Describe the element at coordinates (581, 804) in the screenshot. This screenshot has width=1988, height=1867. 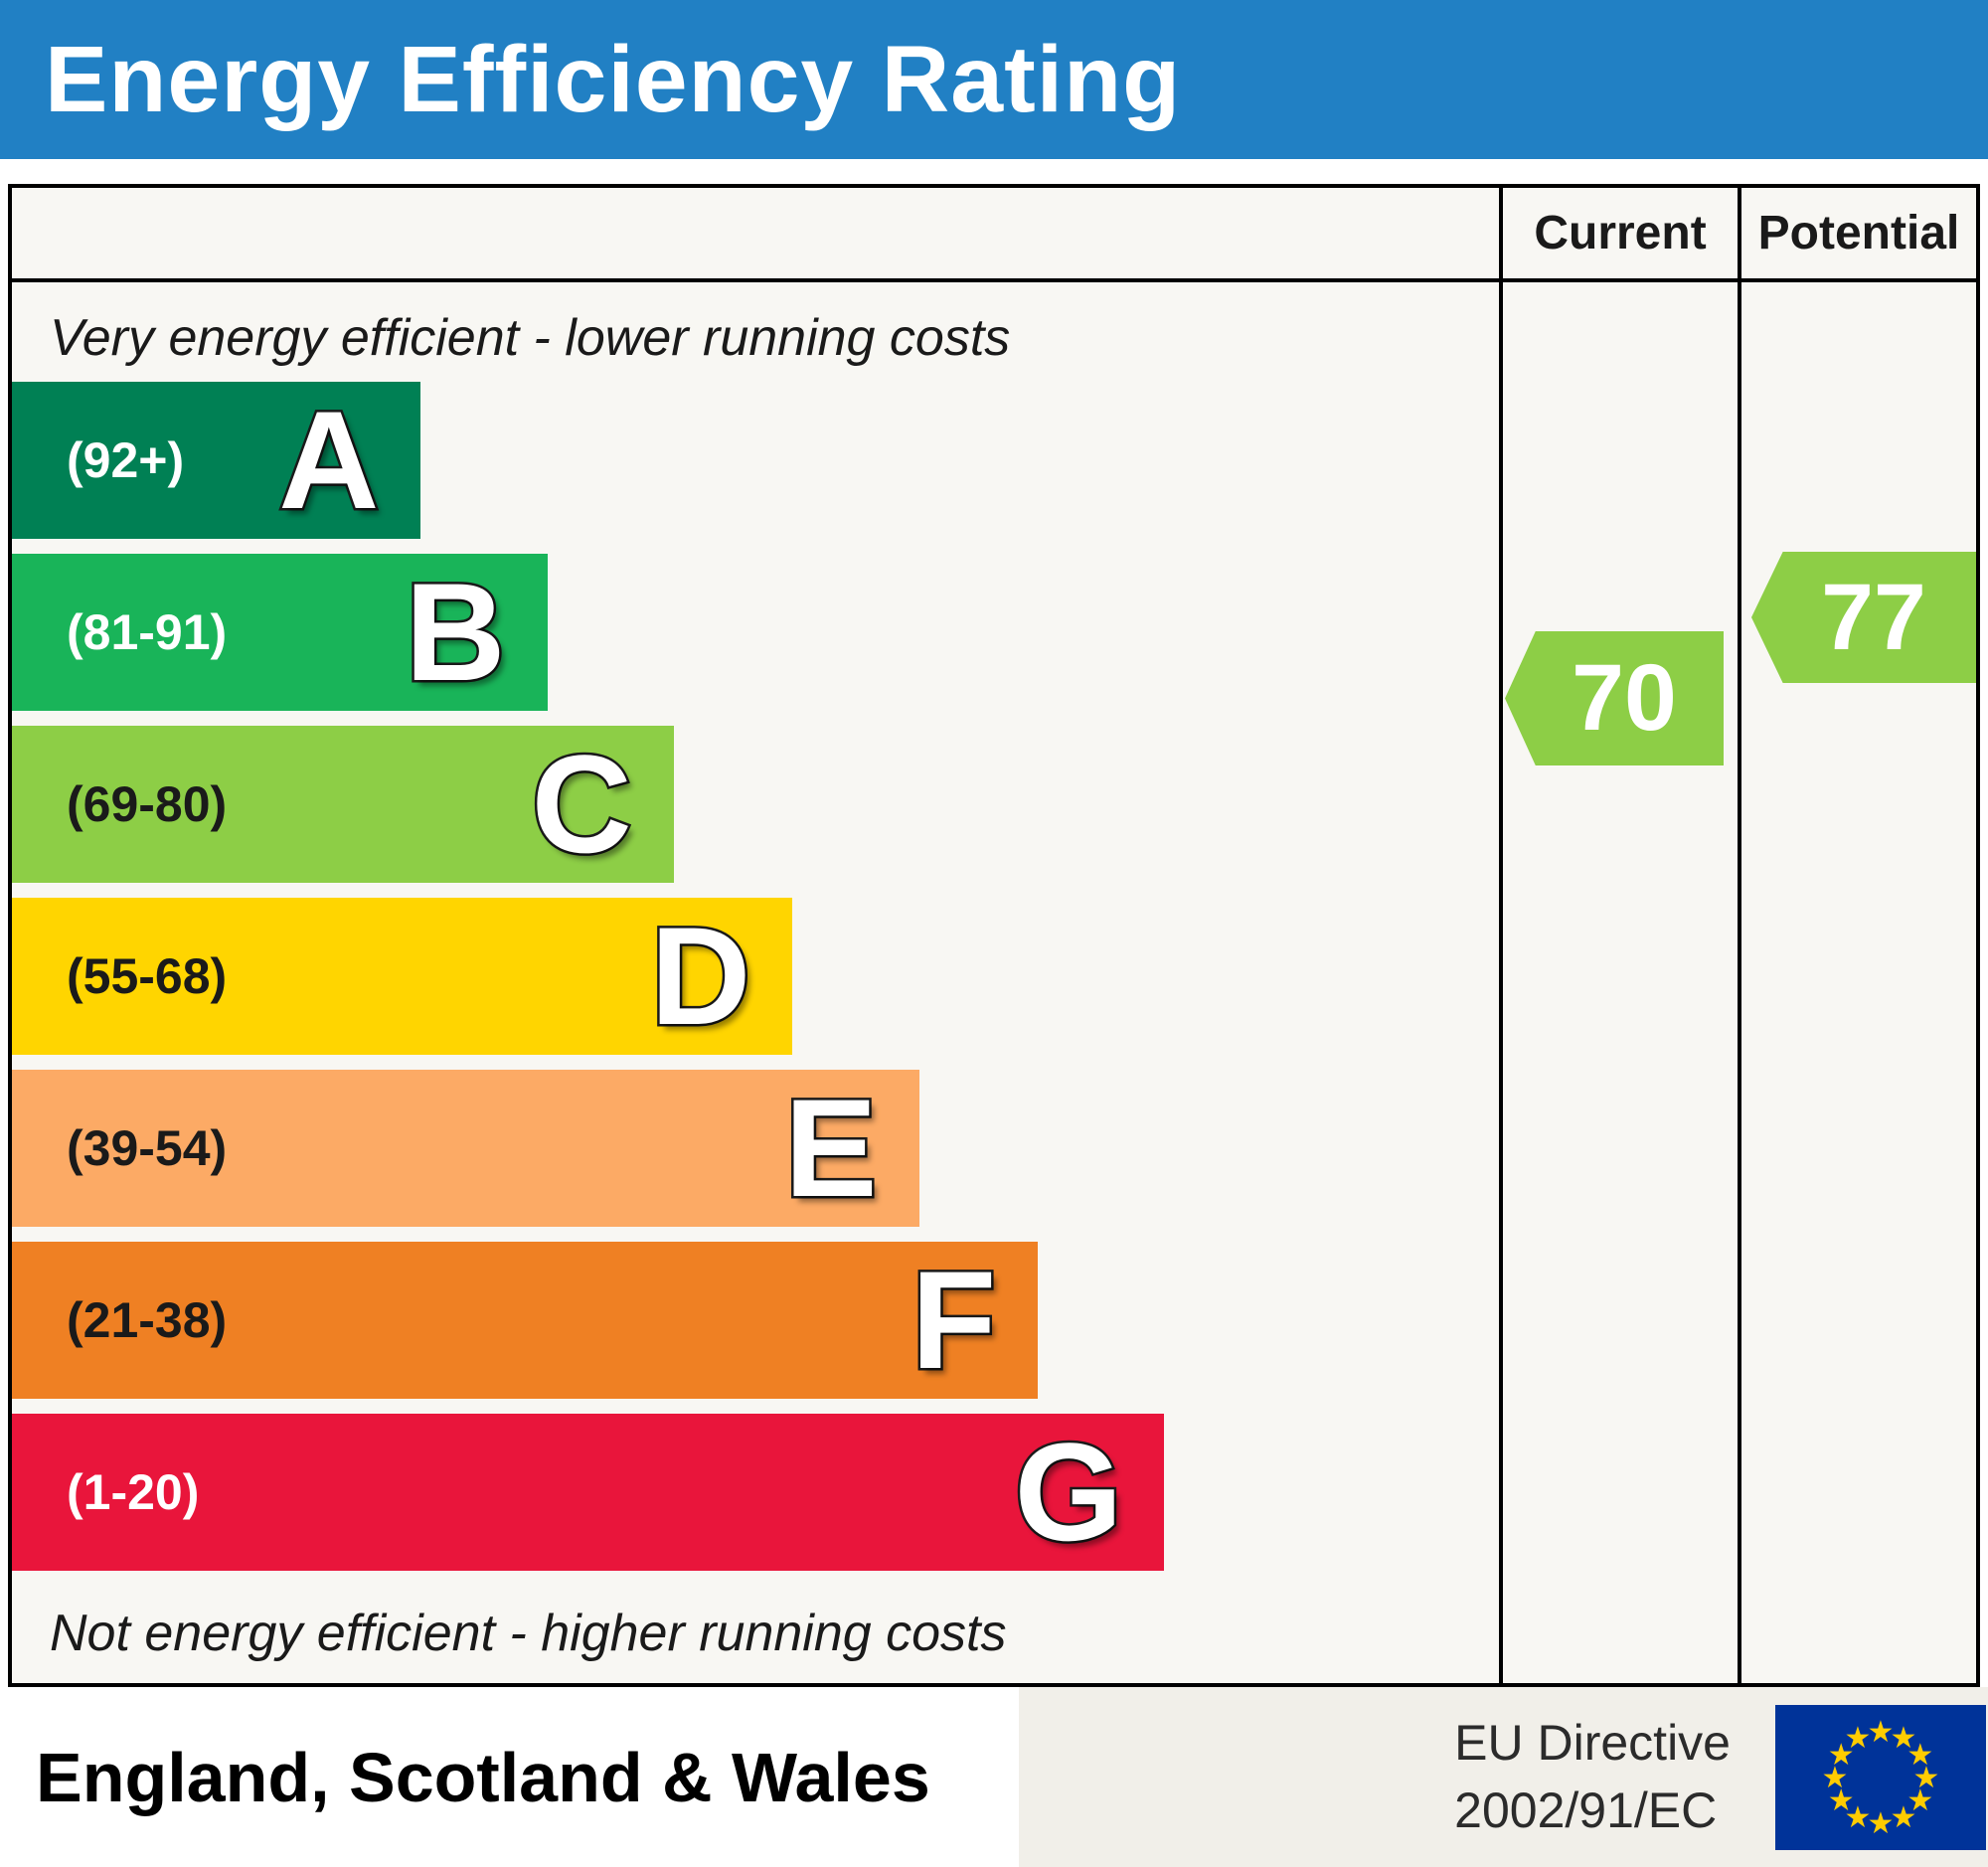
I see `band-letter-c: C` at that location.